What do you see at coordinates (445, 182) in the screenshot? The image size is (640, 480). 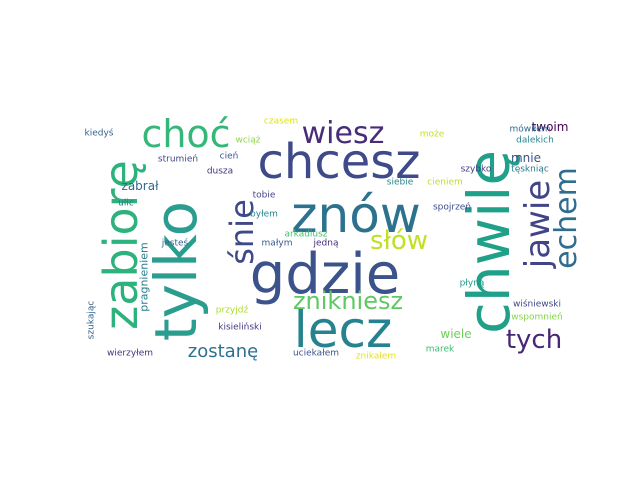 I see `word-cieniem: cieniem` at bounding box center [445, 182].